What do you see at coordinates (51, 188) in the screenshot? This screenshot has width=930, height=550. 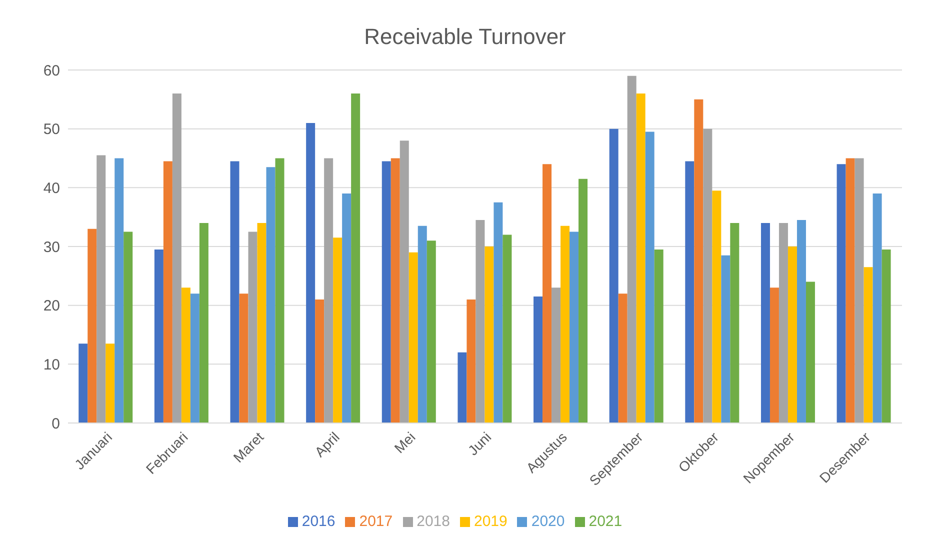 I see `y-tick-label: 40` at bounding box center [51, 188].